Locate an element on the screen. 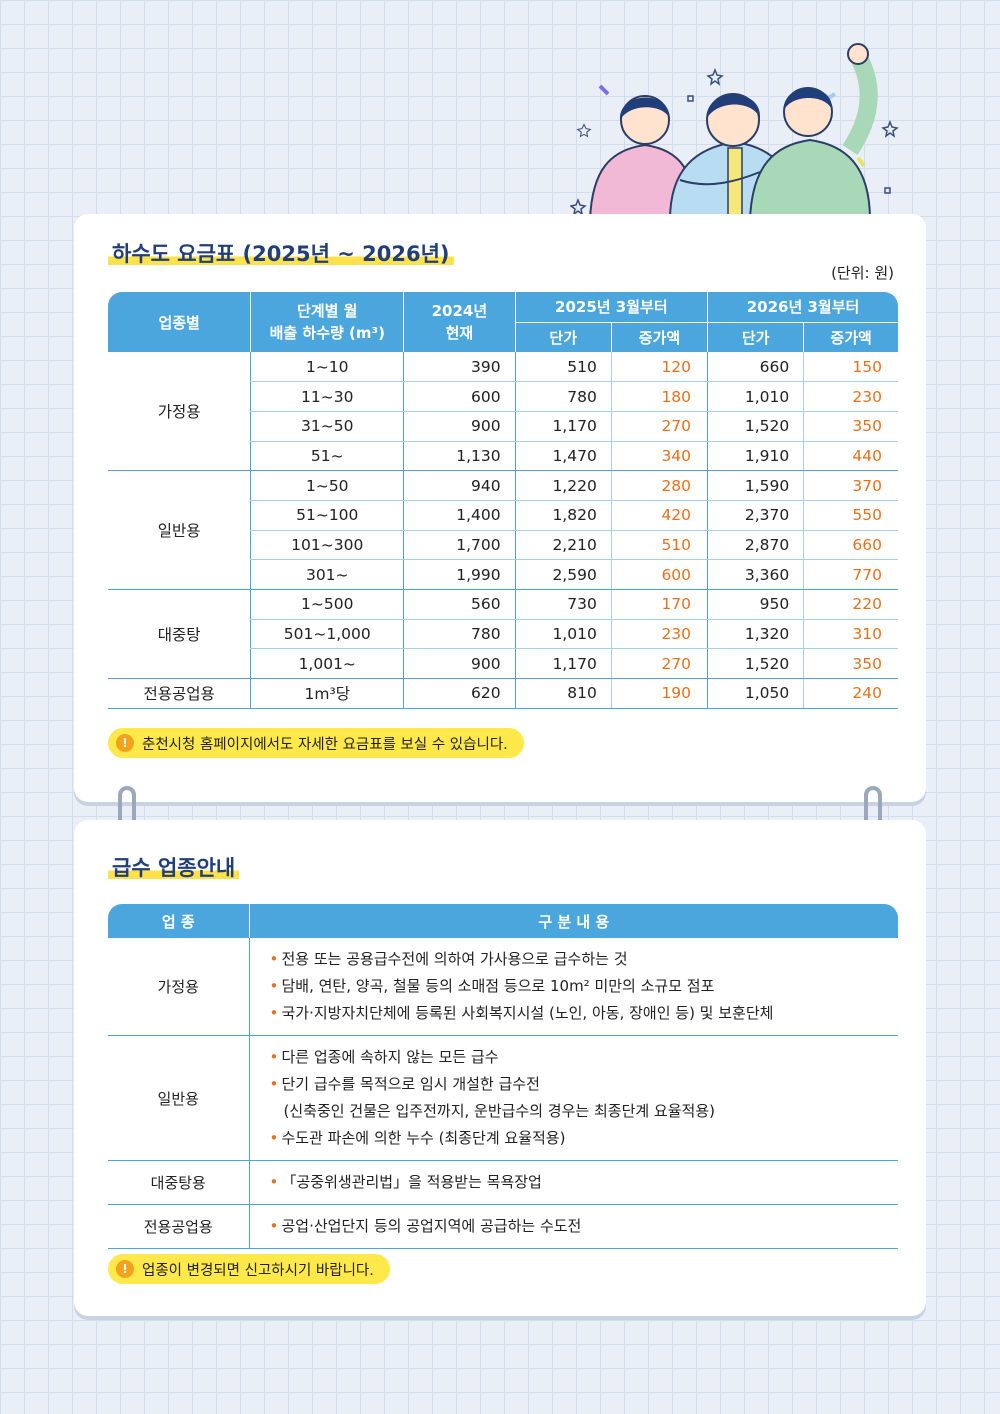  step-cell: 51~100 is located at coordinates (327, 515).